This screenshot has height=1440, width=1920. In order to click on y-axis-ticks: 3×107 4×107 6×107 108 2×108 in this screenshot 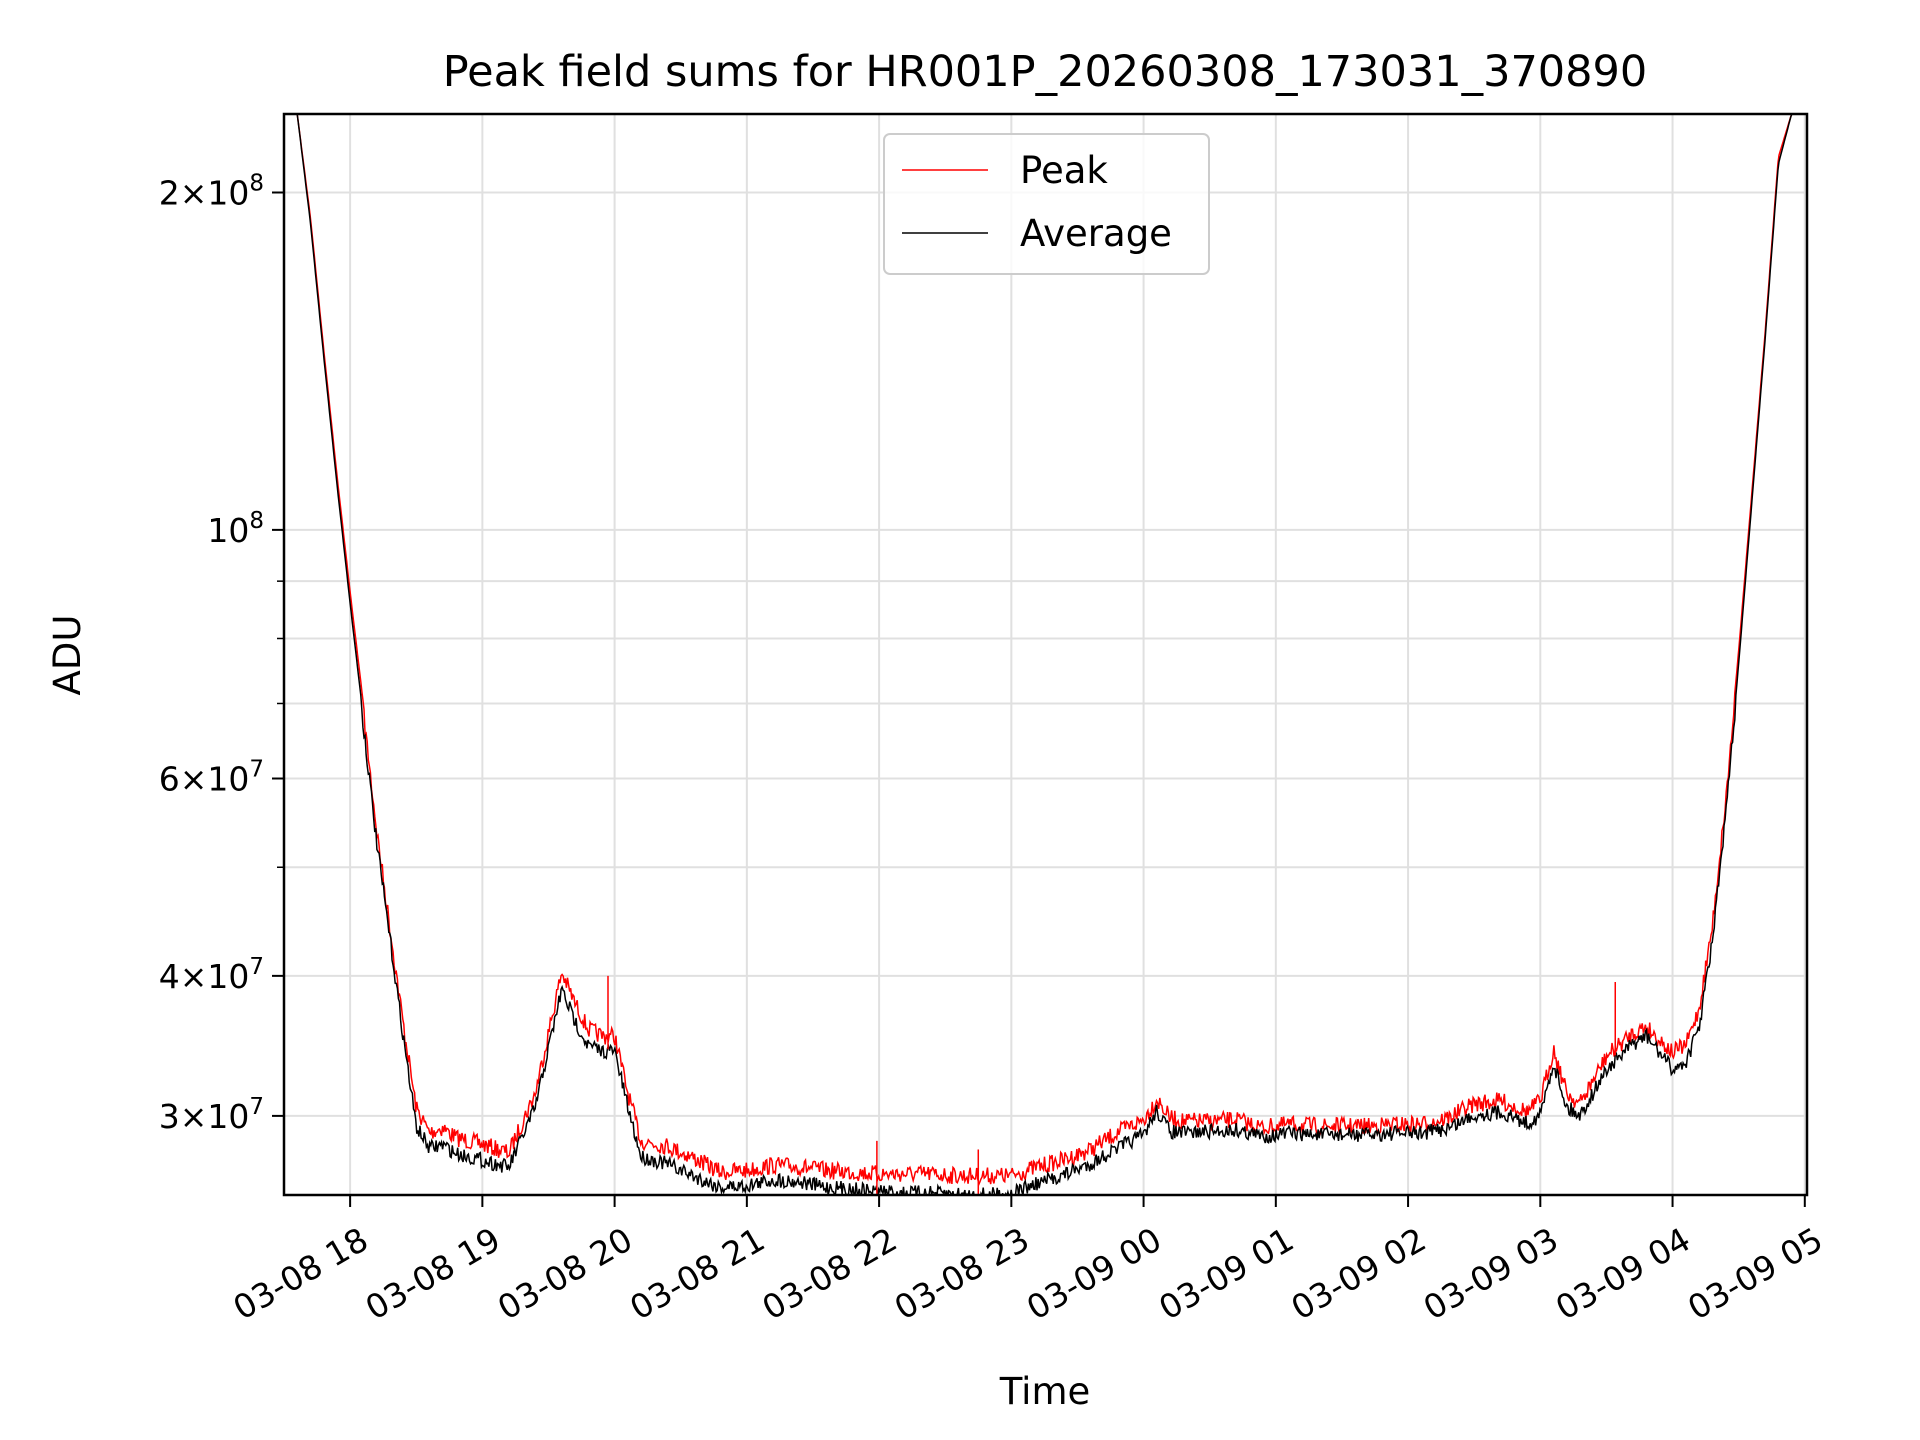, I will do `click(221, 653)`.